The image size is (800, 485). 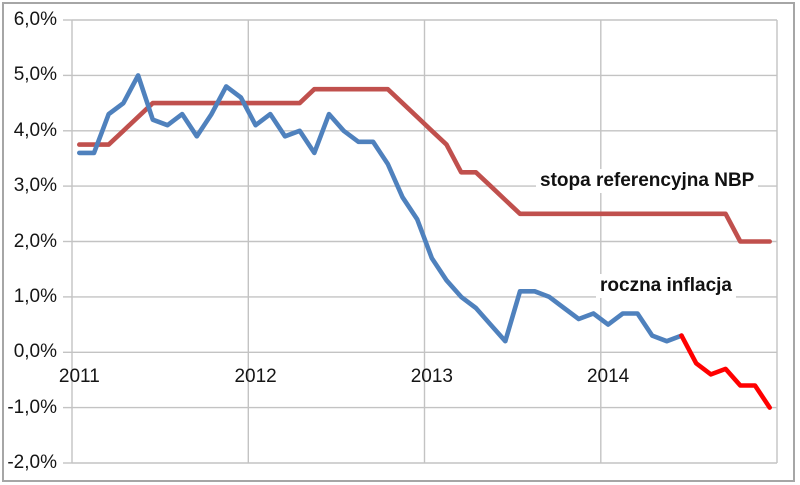 I want to click on y-axis-label: 5,0%, so click(x=35, y=75).